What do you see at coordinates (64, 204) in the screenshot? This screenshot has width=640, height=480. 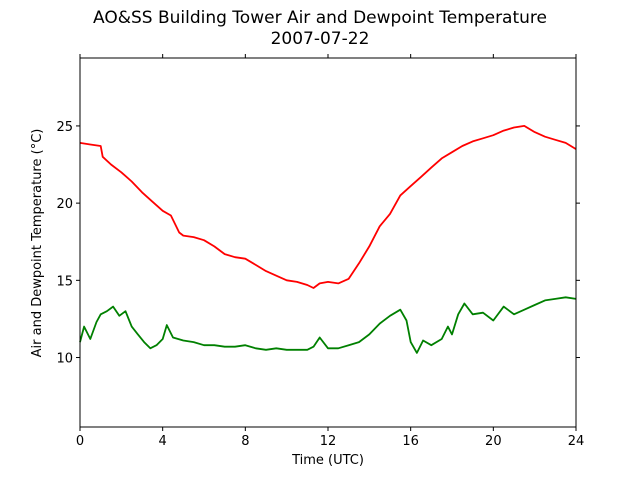 I see `y-tick-label: 20` at bounding box center [64, 204].